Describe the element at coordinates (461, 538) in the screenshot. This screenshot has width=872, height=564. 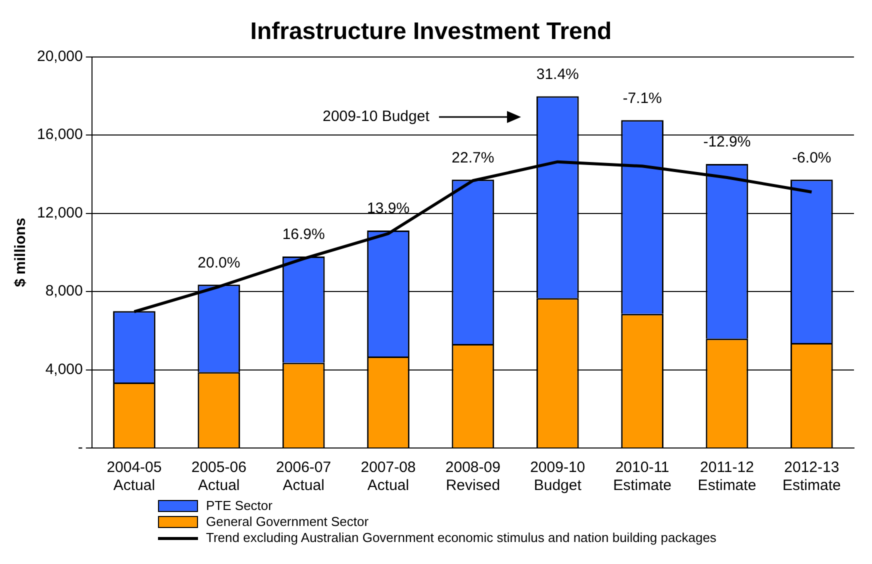
I see `legend-label: Trend excluding Australian Government economic stimulus and nation building packages` at that location.